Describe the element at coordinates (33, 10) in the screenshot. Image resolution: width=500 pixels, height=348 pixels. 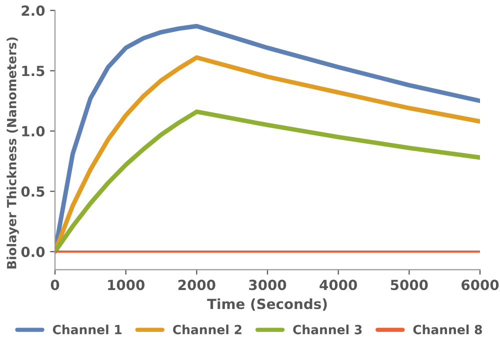
I see `y-tick-label: 2.0` at that location.